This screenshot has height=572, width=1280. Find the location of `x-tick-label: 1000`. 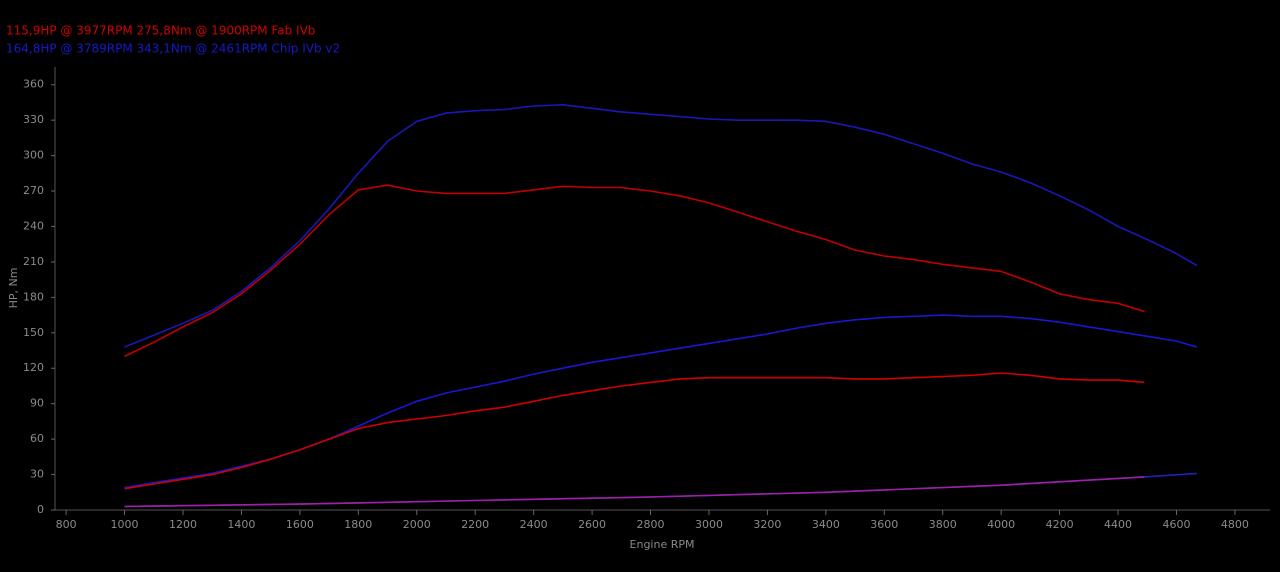

x-tick-label: 1000 is located at coordinates (125, 524).